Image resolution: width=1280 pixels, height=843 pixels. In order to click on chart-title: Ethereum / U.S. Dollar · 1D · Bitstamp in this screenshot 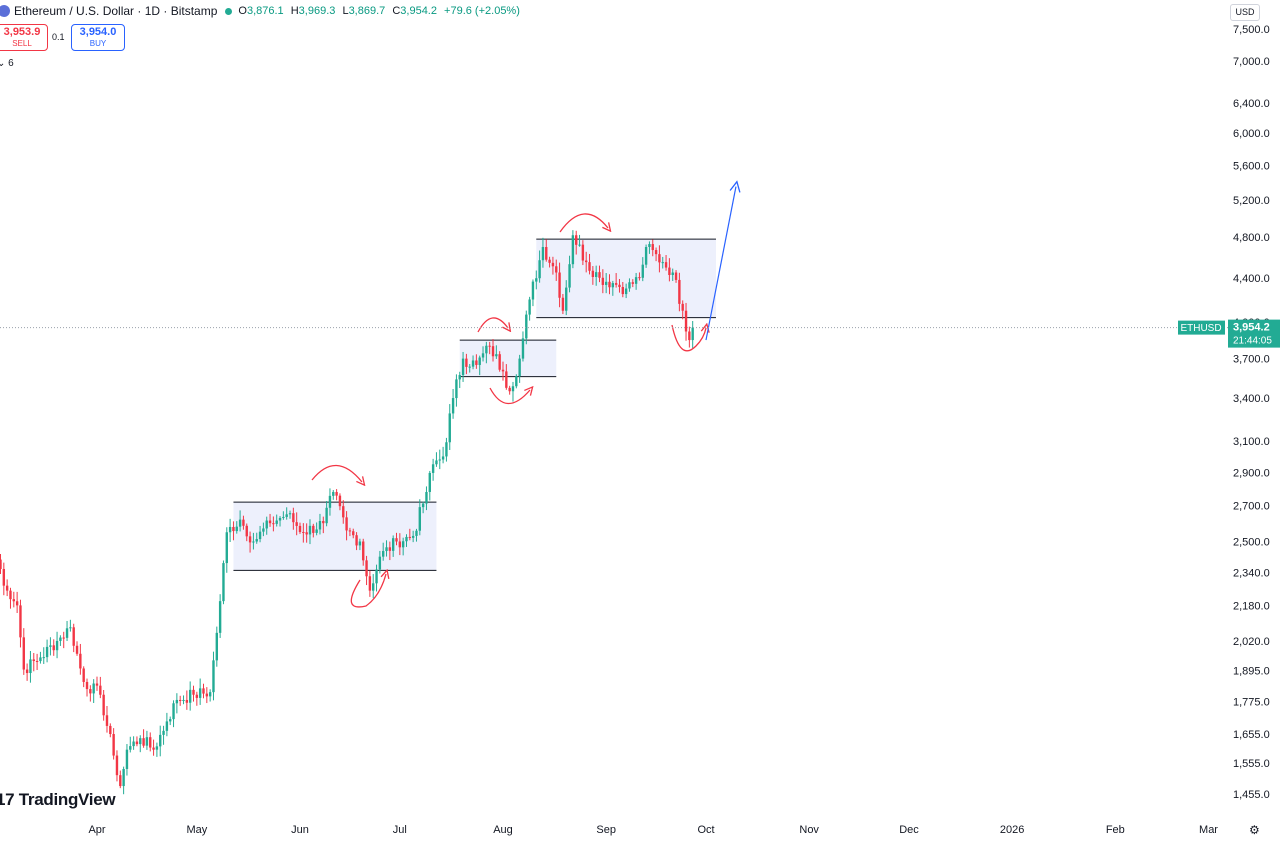, I will do `click(116, 11)`.